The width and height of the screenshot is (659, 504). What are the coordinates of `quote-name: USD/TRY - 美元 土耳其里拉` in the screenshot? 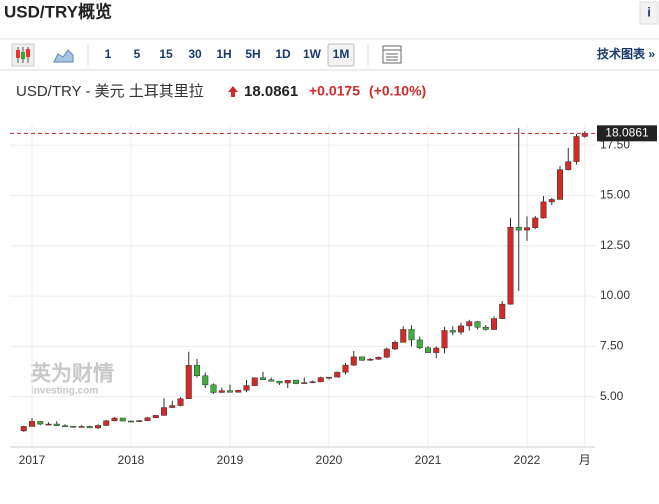 It's located at (110, 91).